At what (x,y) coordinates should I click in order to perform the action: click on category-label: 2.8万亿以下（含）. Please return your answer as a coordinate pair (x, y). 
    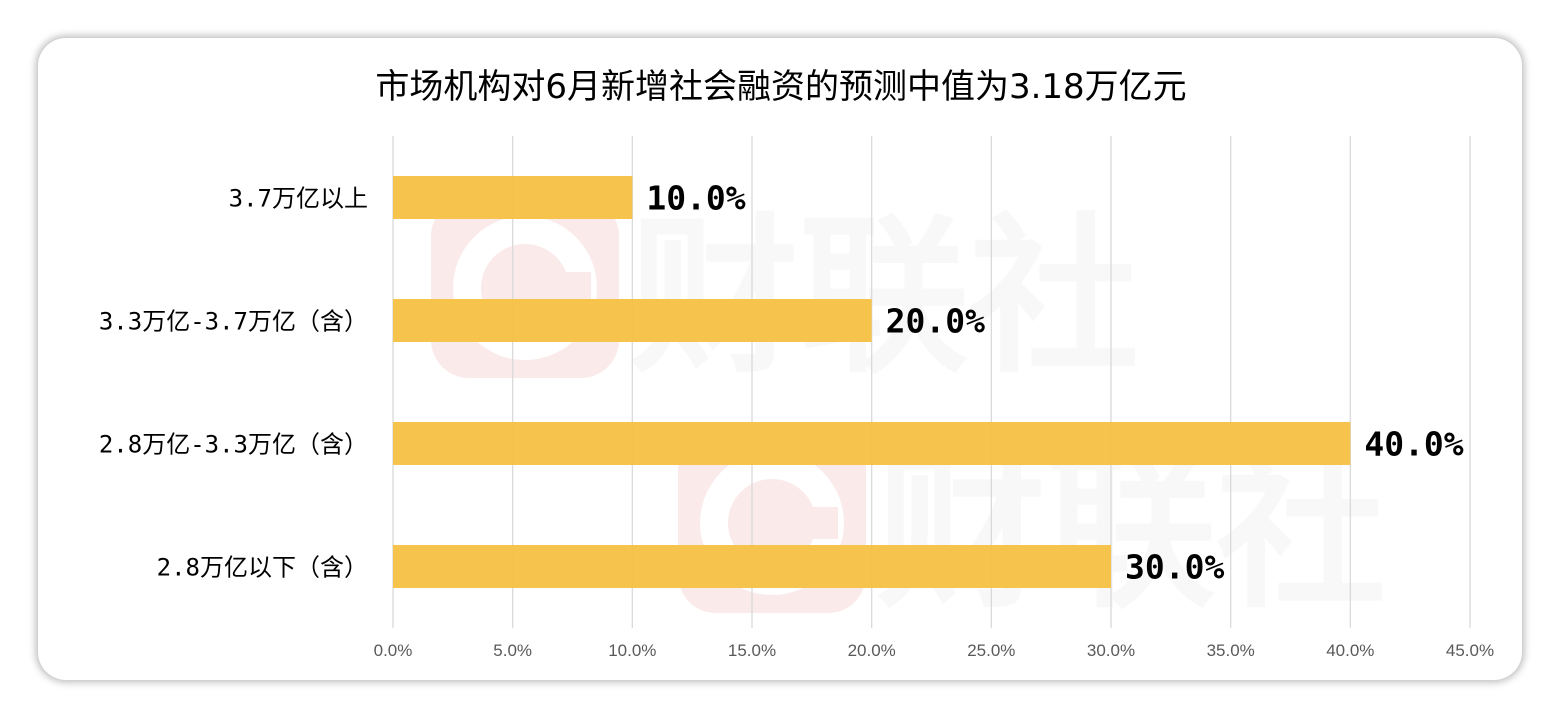
    Looking at the image, I should click on (262, 568).